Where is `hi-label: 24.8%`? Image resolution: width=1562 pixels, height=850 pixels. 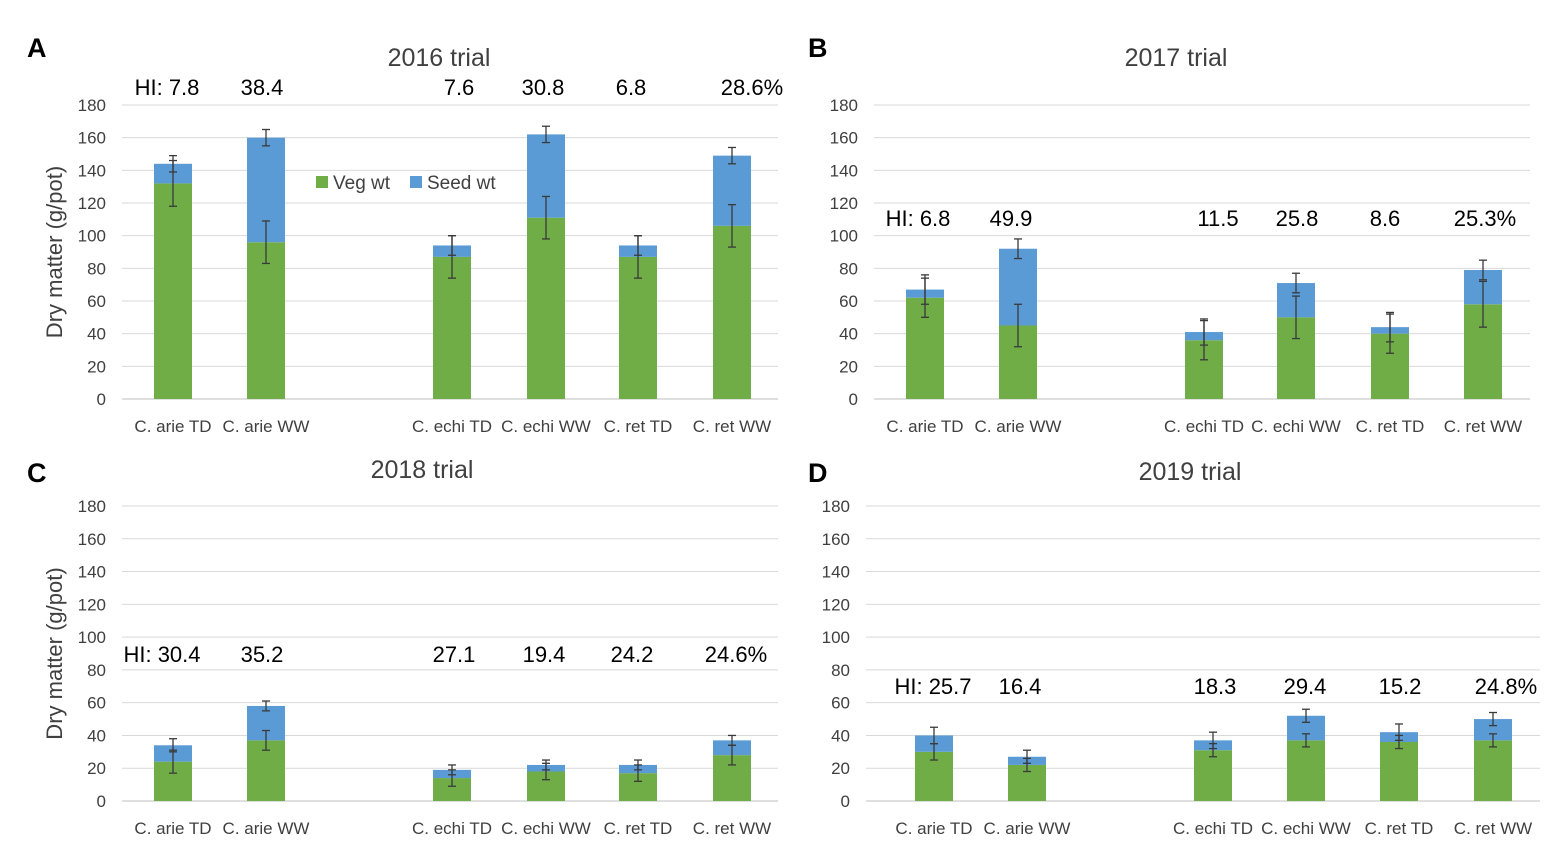
hi-label: 24.8% is located at coordinates (1506, 686).